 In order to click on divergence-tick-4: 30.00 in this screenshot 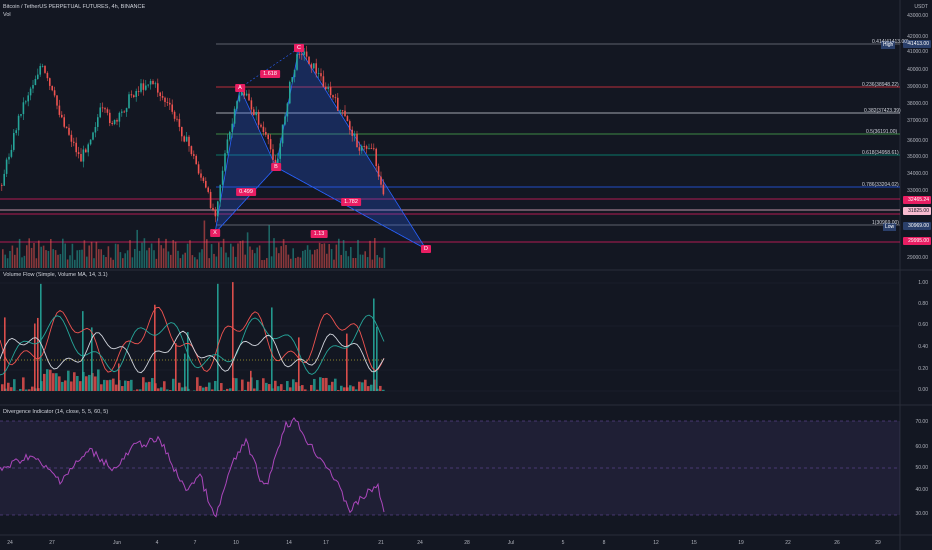, I will do `click(921, 514)`.